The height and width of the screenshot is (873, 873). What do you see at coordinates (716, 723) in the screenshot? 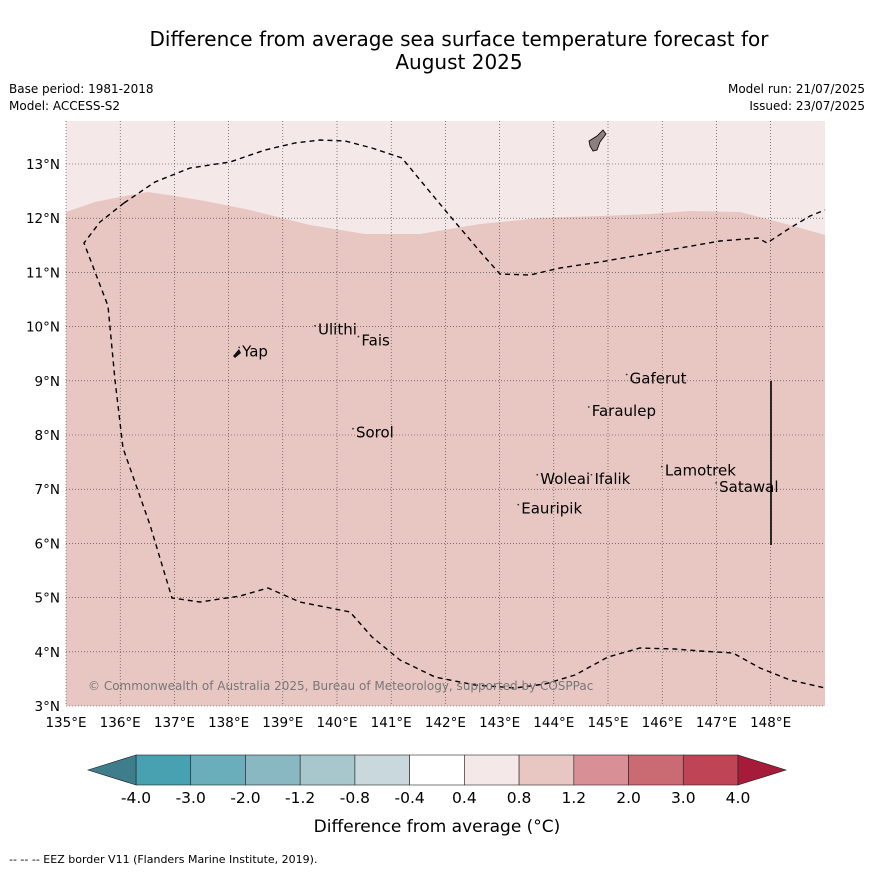
I see `longitude-tick-label: 147°E` at bounding box center [716, 723].